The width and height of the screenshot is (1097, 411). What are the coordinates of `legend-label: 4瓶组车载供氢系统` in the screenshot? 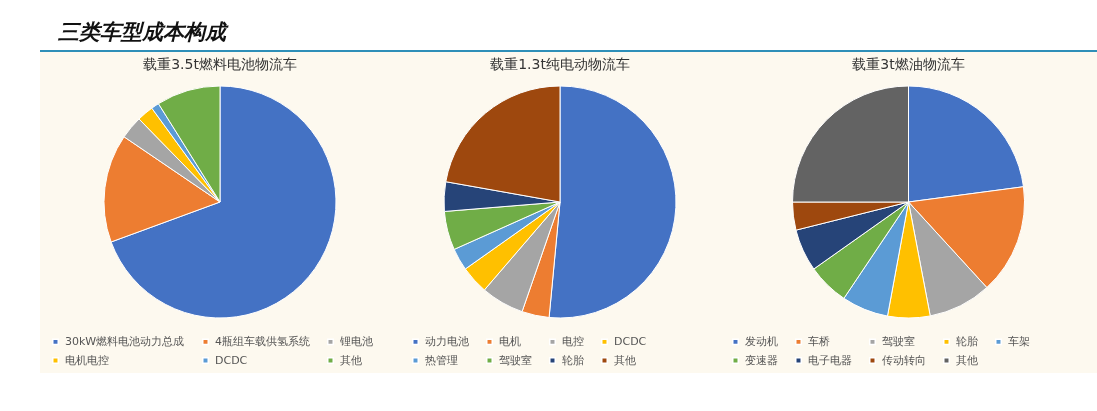 It's located at (262, 341).